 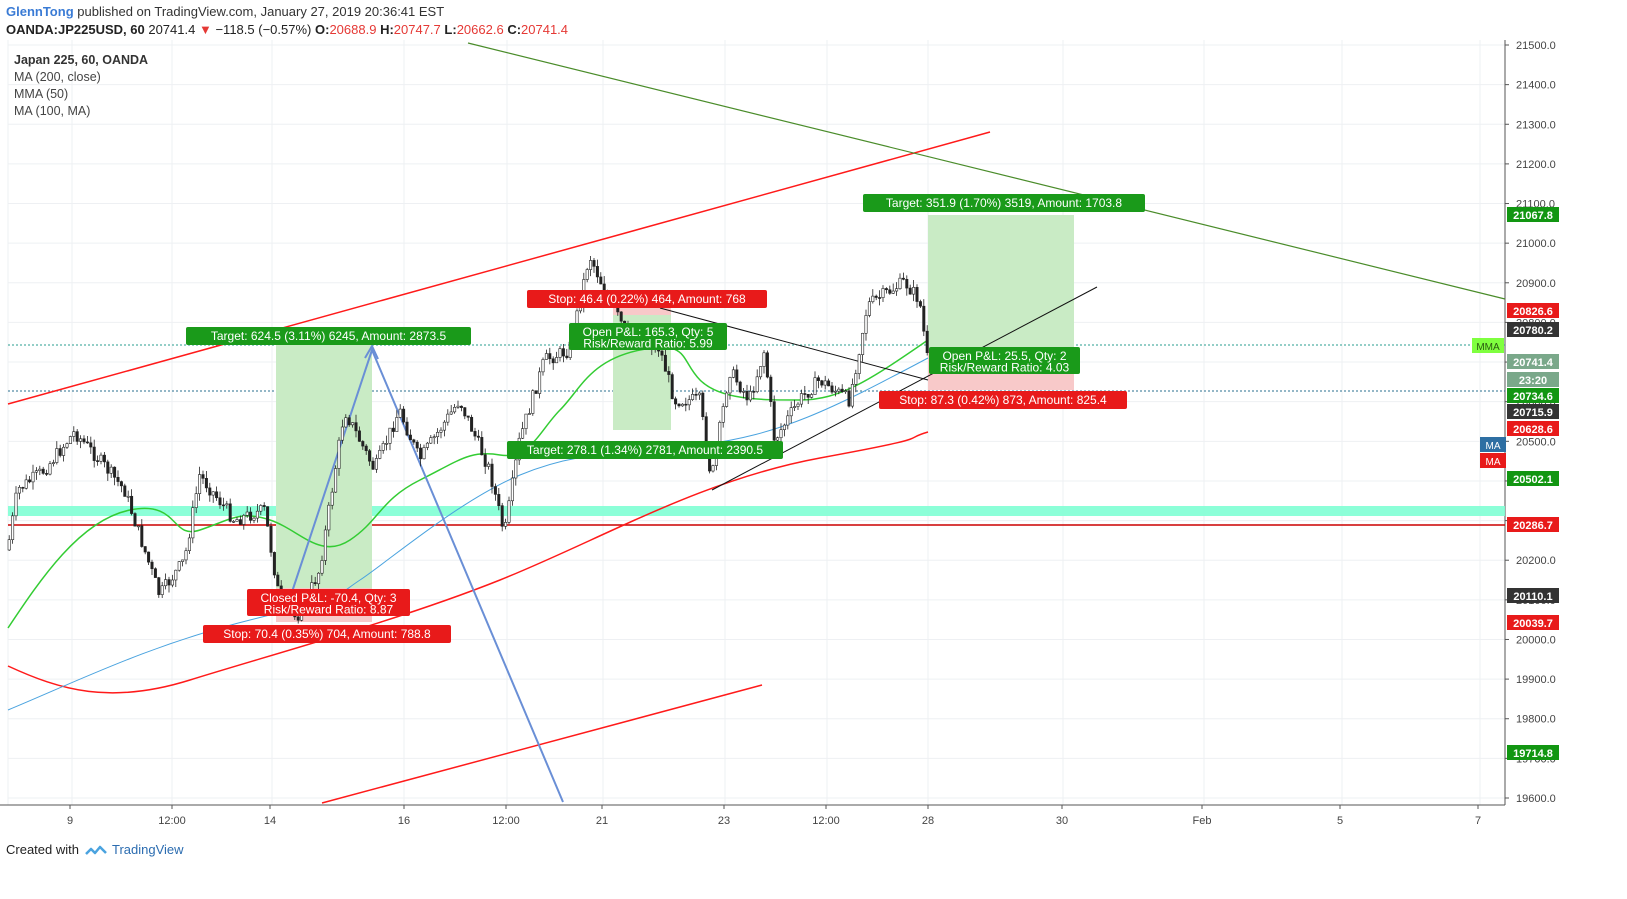 What do you see at coordinates (647, 299) in the screenshot?
I see `stop-label-2: Stop: 46.4 (0.22%) 464, Amount: 768` at bounding box center [647, 299].